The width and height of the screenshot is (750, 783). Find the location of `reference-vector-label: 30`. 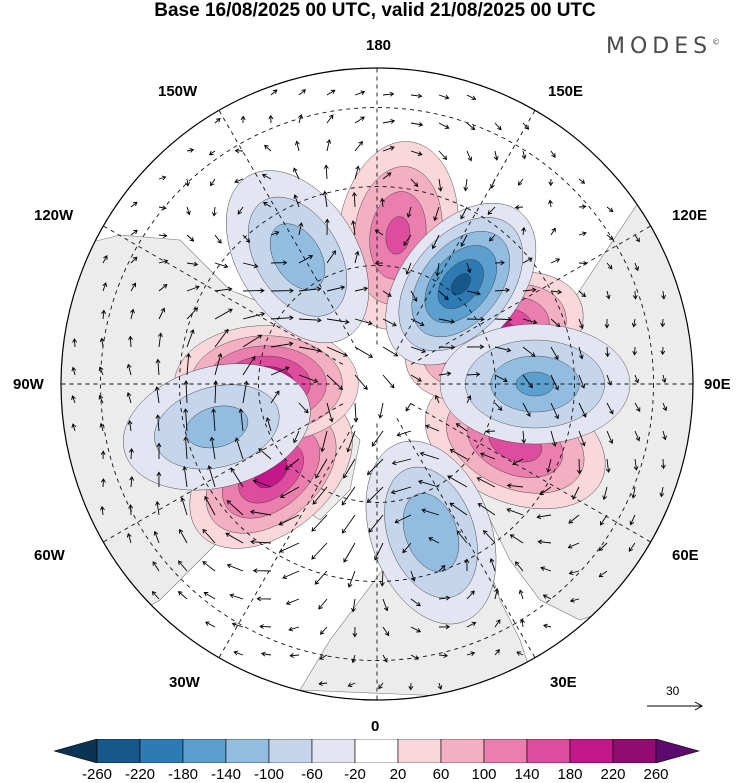

reference-vector-label: 30 is located at coordinates (673, 691).